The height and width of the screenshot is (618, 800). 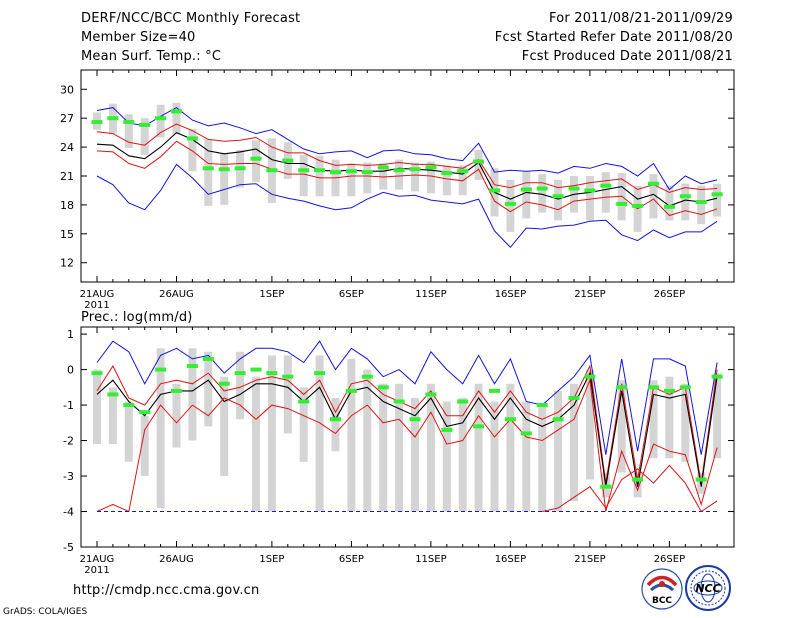 I want to click on temp-xtick-label: 21SEP, so click(x=589, y=294).